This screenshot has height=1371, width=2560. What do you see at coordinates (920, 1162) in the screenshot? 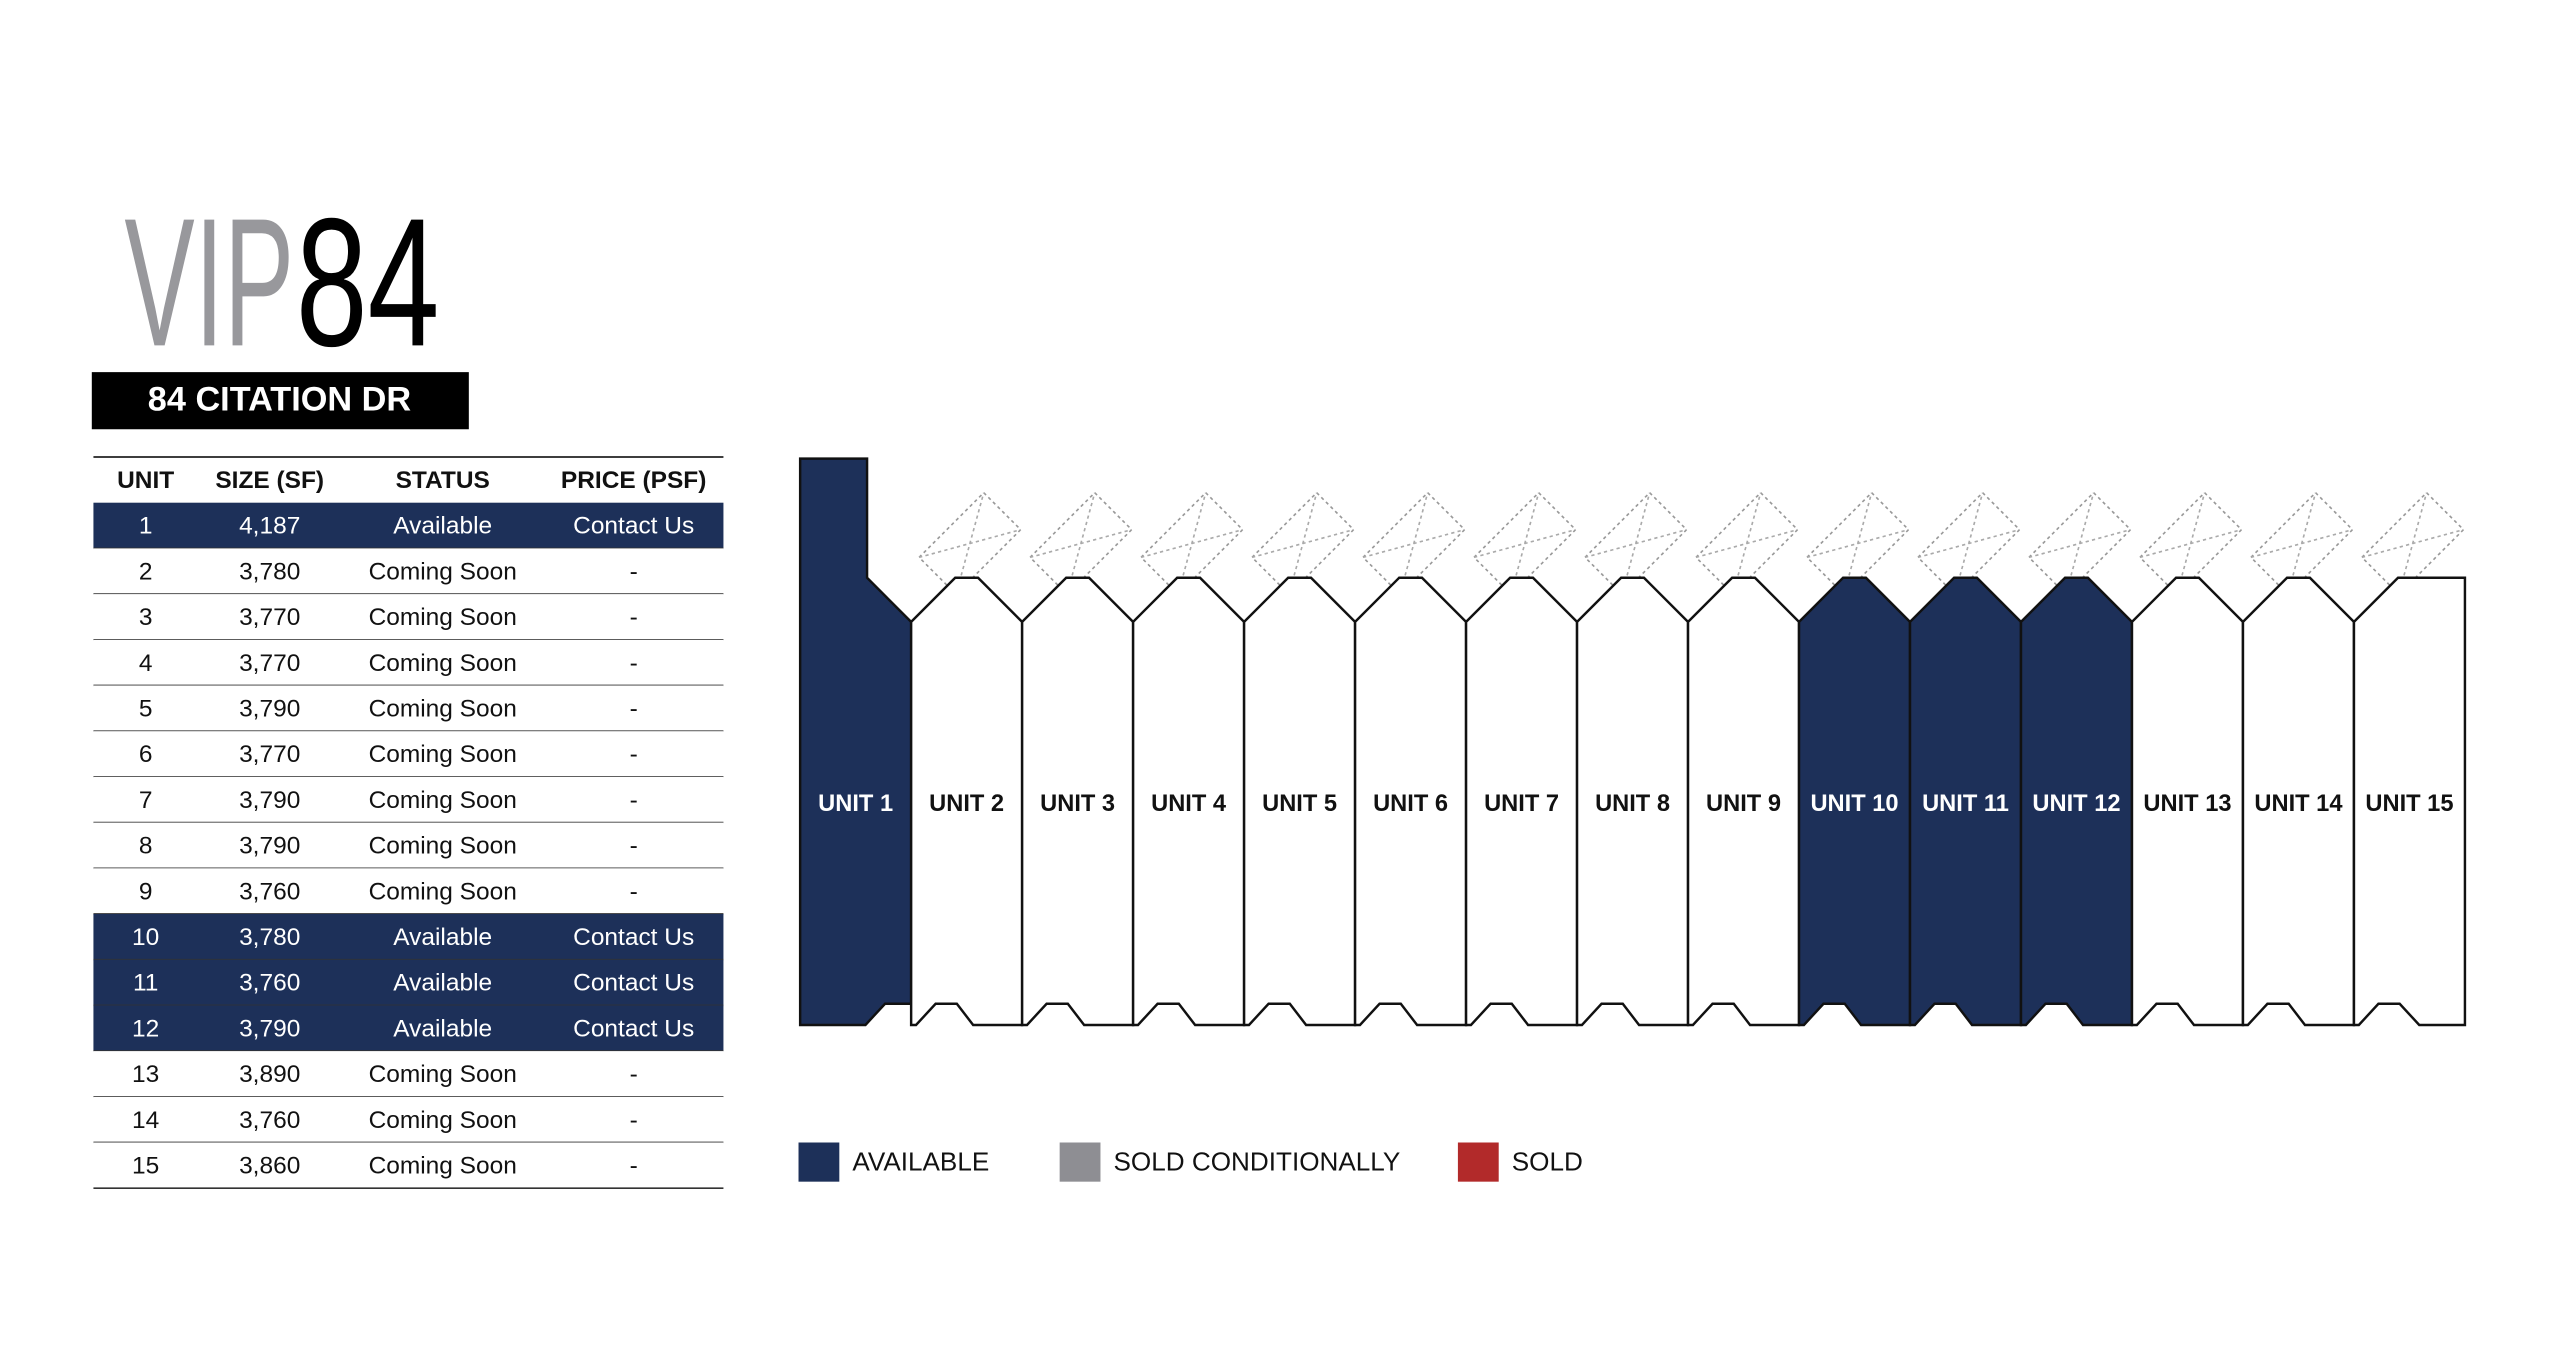
I see `legend-label: AVAILABLE` at bounding box center [920, 1162].